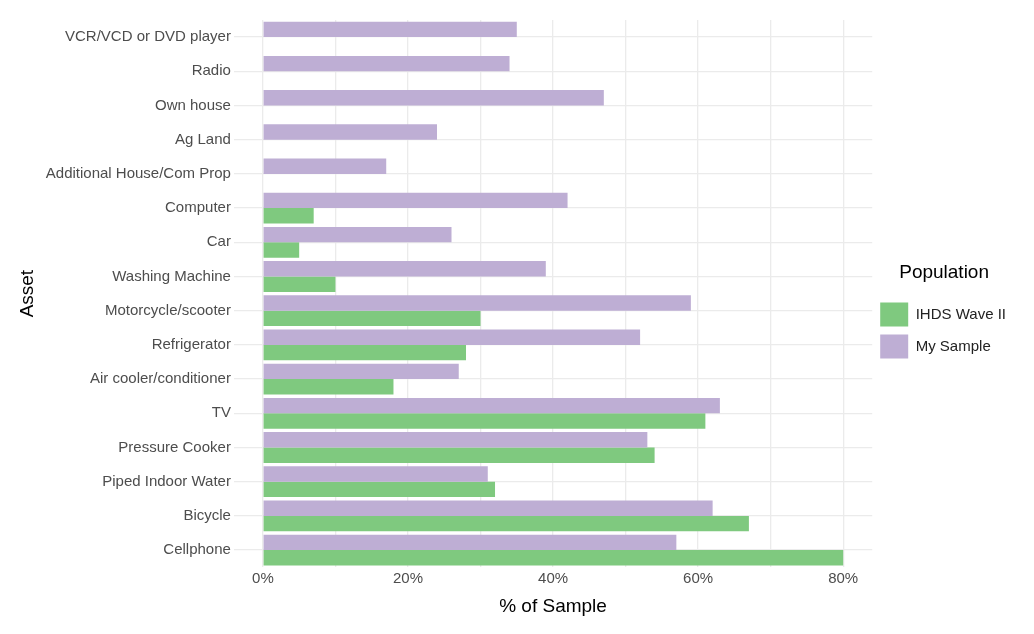 Image resolution: width=1034 pixels, height=634 pixels. I want to click on legend-label: My Sample, so click(953, 345).